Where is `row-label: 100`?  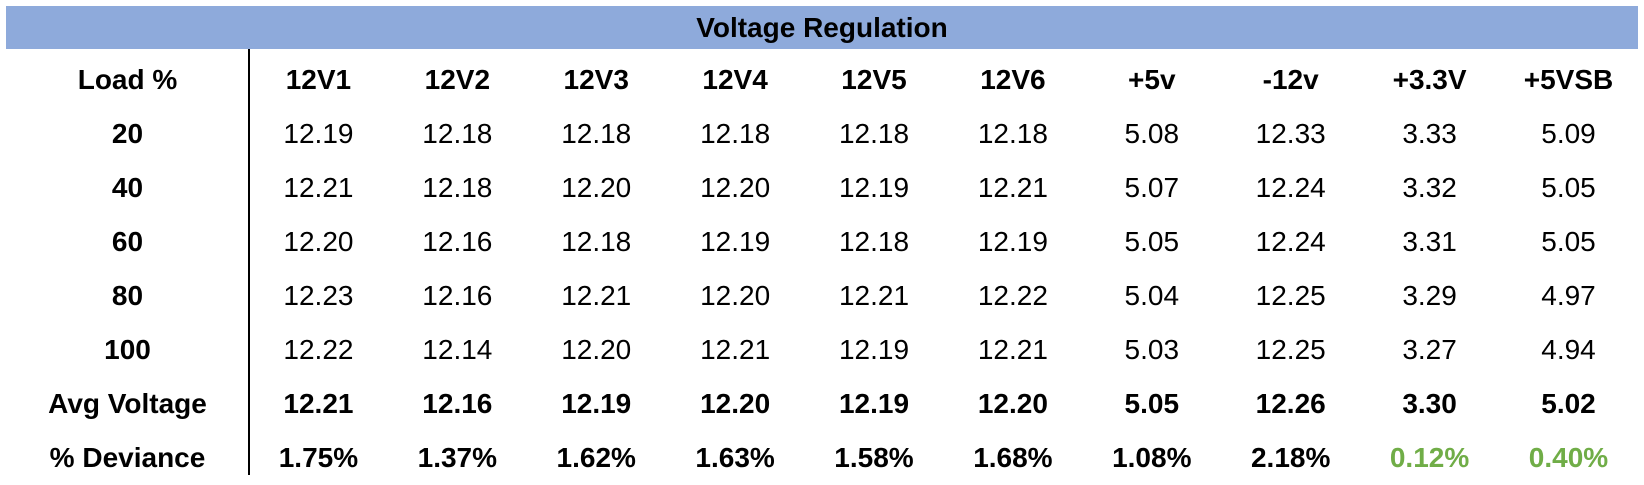
row-label: 100 is located at coordinates (127, 349).